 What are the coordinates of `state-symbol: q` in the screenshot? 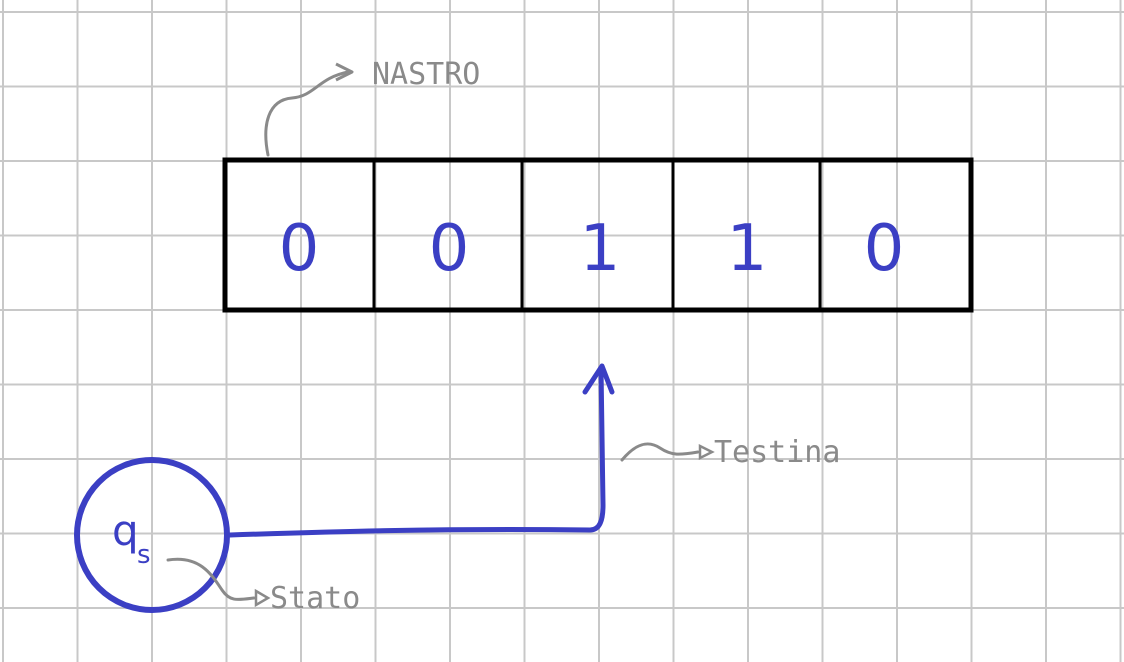 It's located at (125, 530).